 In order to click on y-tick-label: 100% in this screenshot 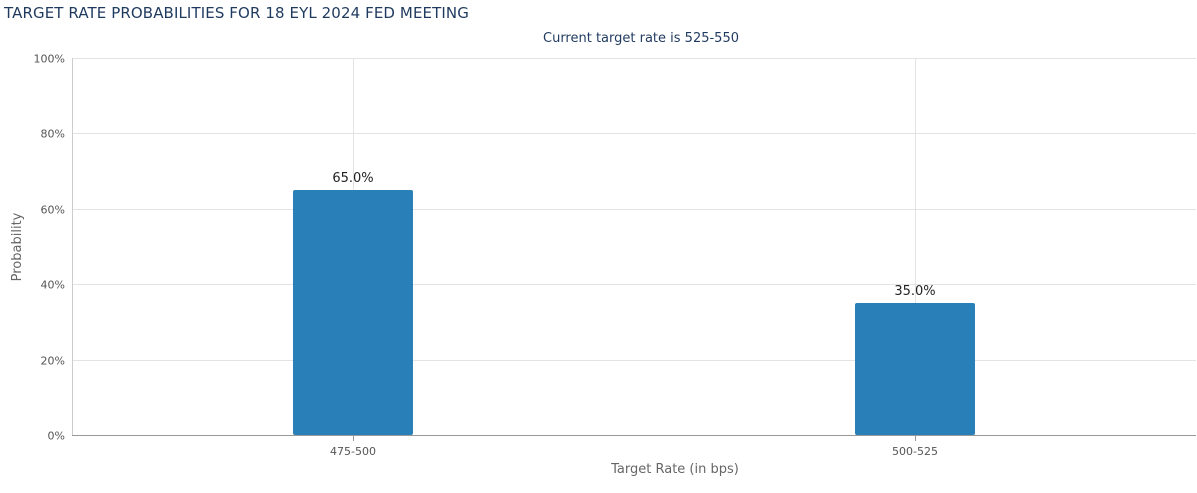, I will do `click(49, 59)`.